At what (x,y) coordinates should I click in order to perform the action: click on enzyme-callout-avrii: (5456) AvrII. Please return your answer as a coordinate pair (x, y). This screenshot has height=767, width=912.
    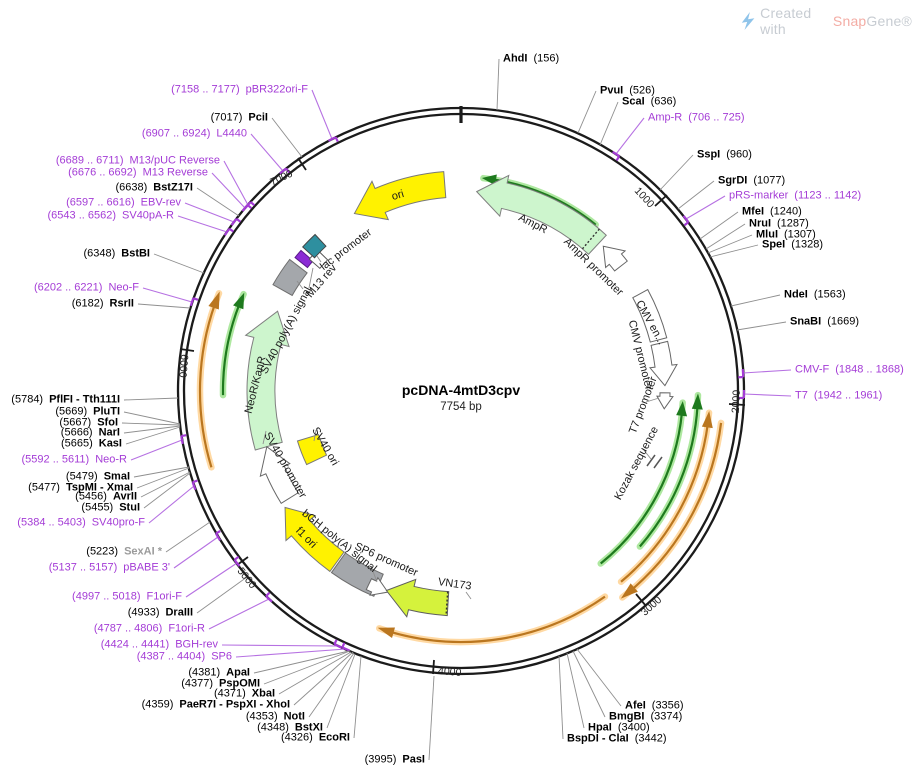
    Looking at the image, I should click on (106, 497).